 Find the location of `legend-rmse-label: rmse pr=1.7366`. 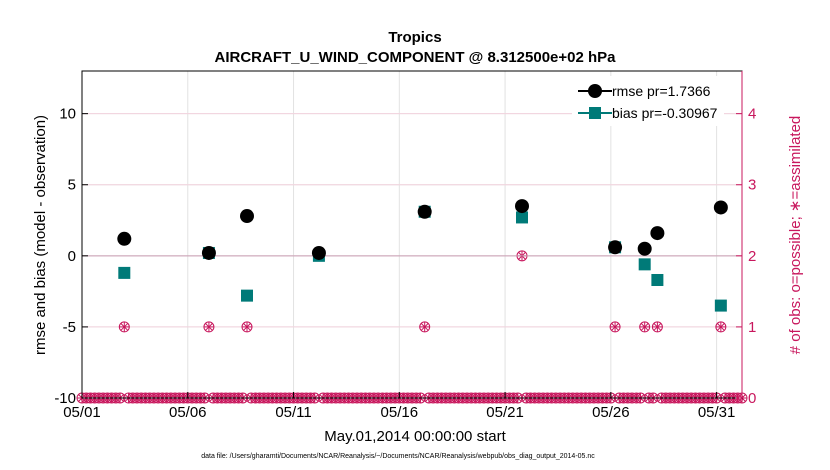

legend-rmse-label: rmse pr=1.7366 is located at coordinates (661, 91).